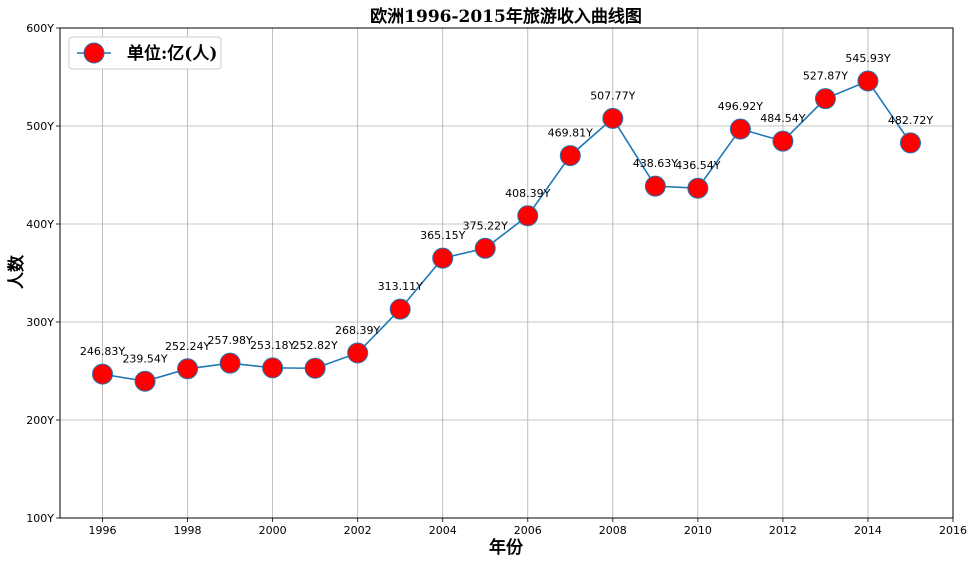 This screenshot has height=562, width=972. I want to click on y-axis-label: 人数, so click(16, 271).